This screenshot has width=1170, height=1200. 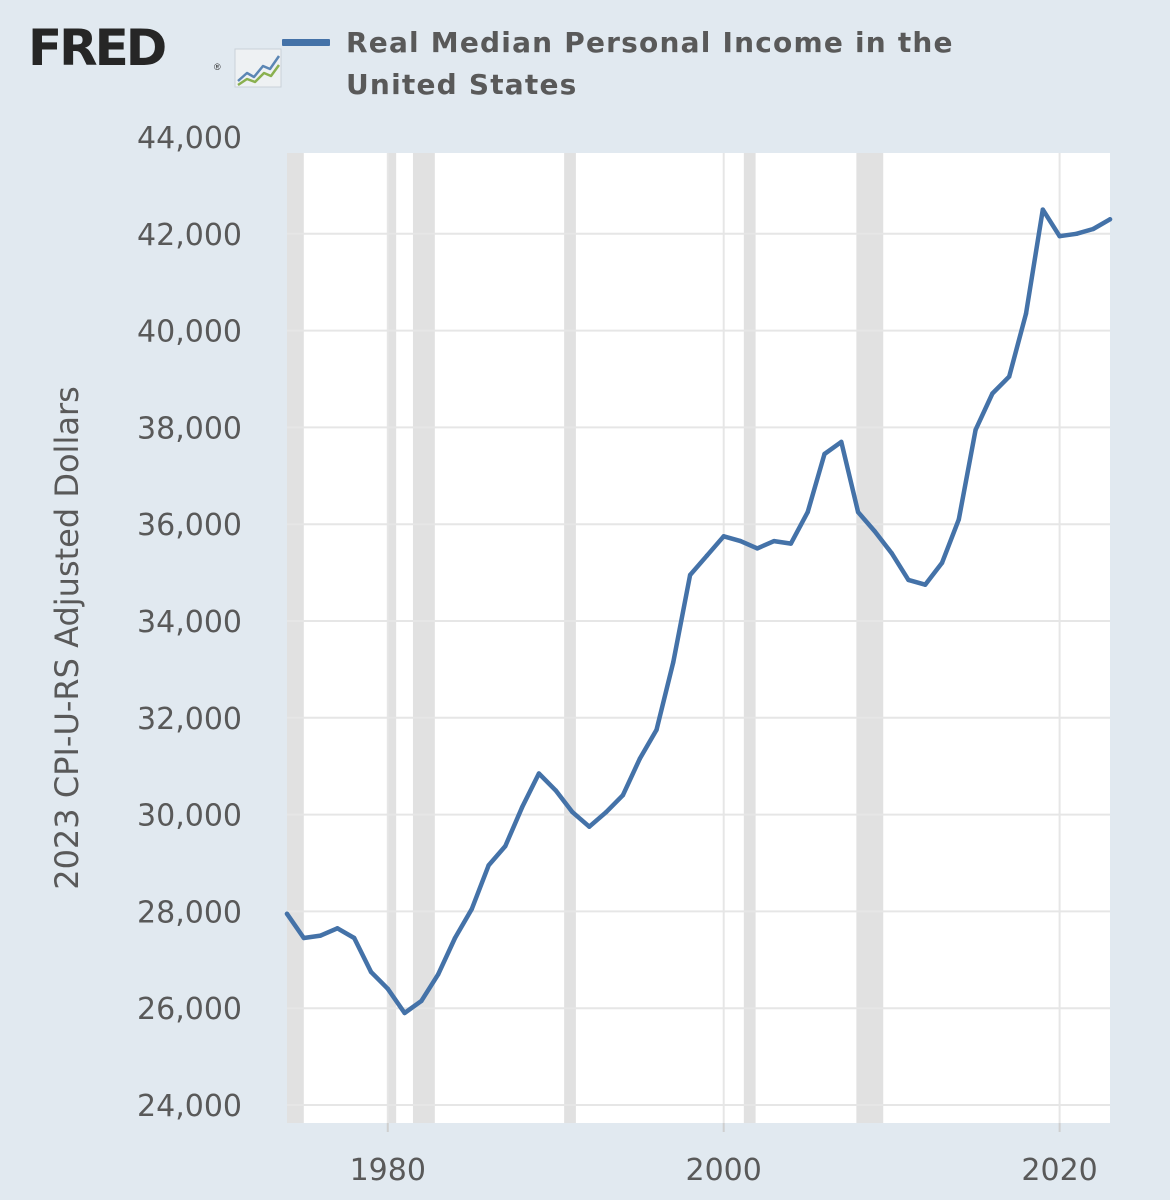 What do you see at coordinates (388, 1170) in the screenshot?
I see `x-tick-label: 1980` at bounding box center [388, 1170].